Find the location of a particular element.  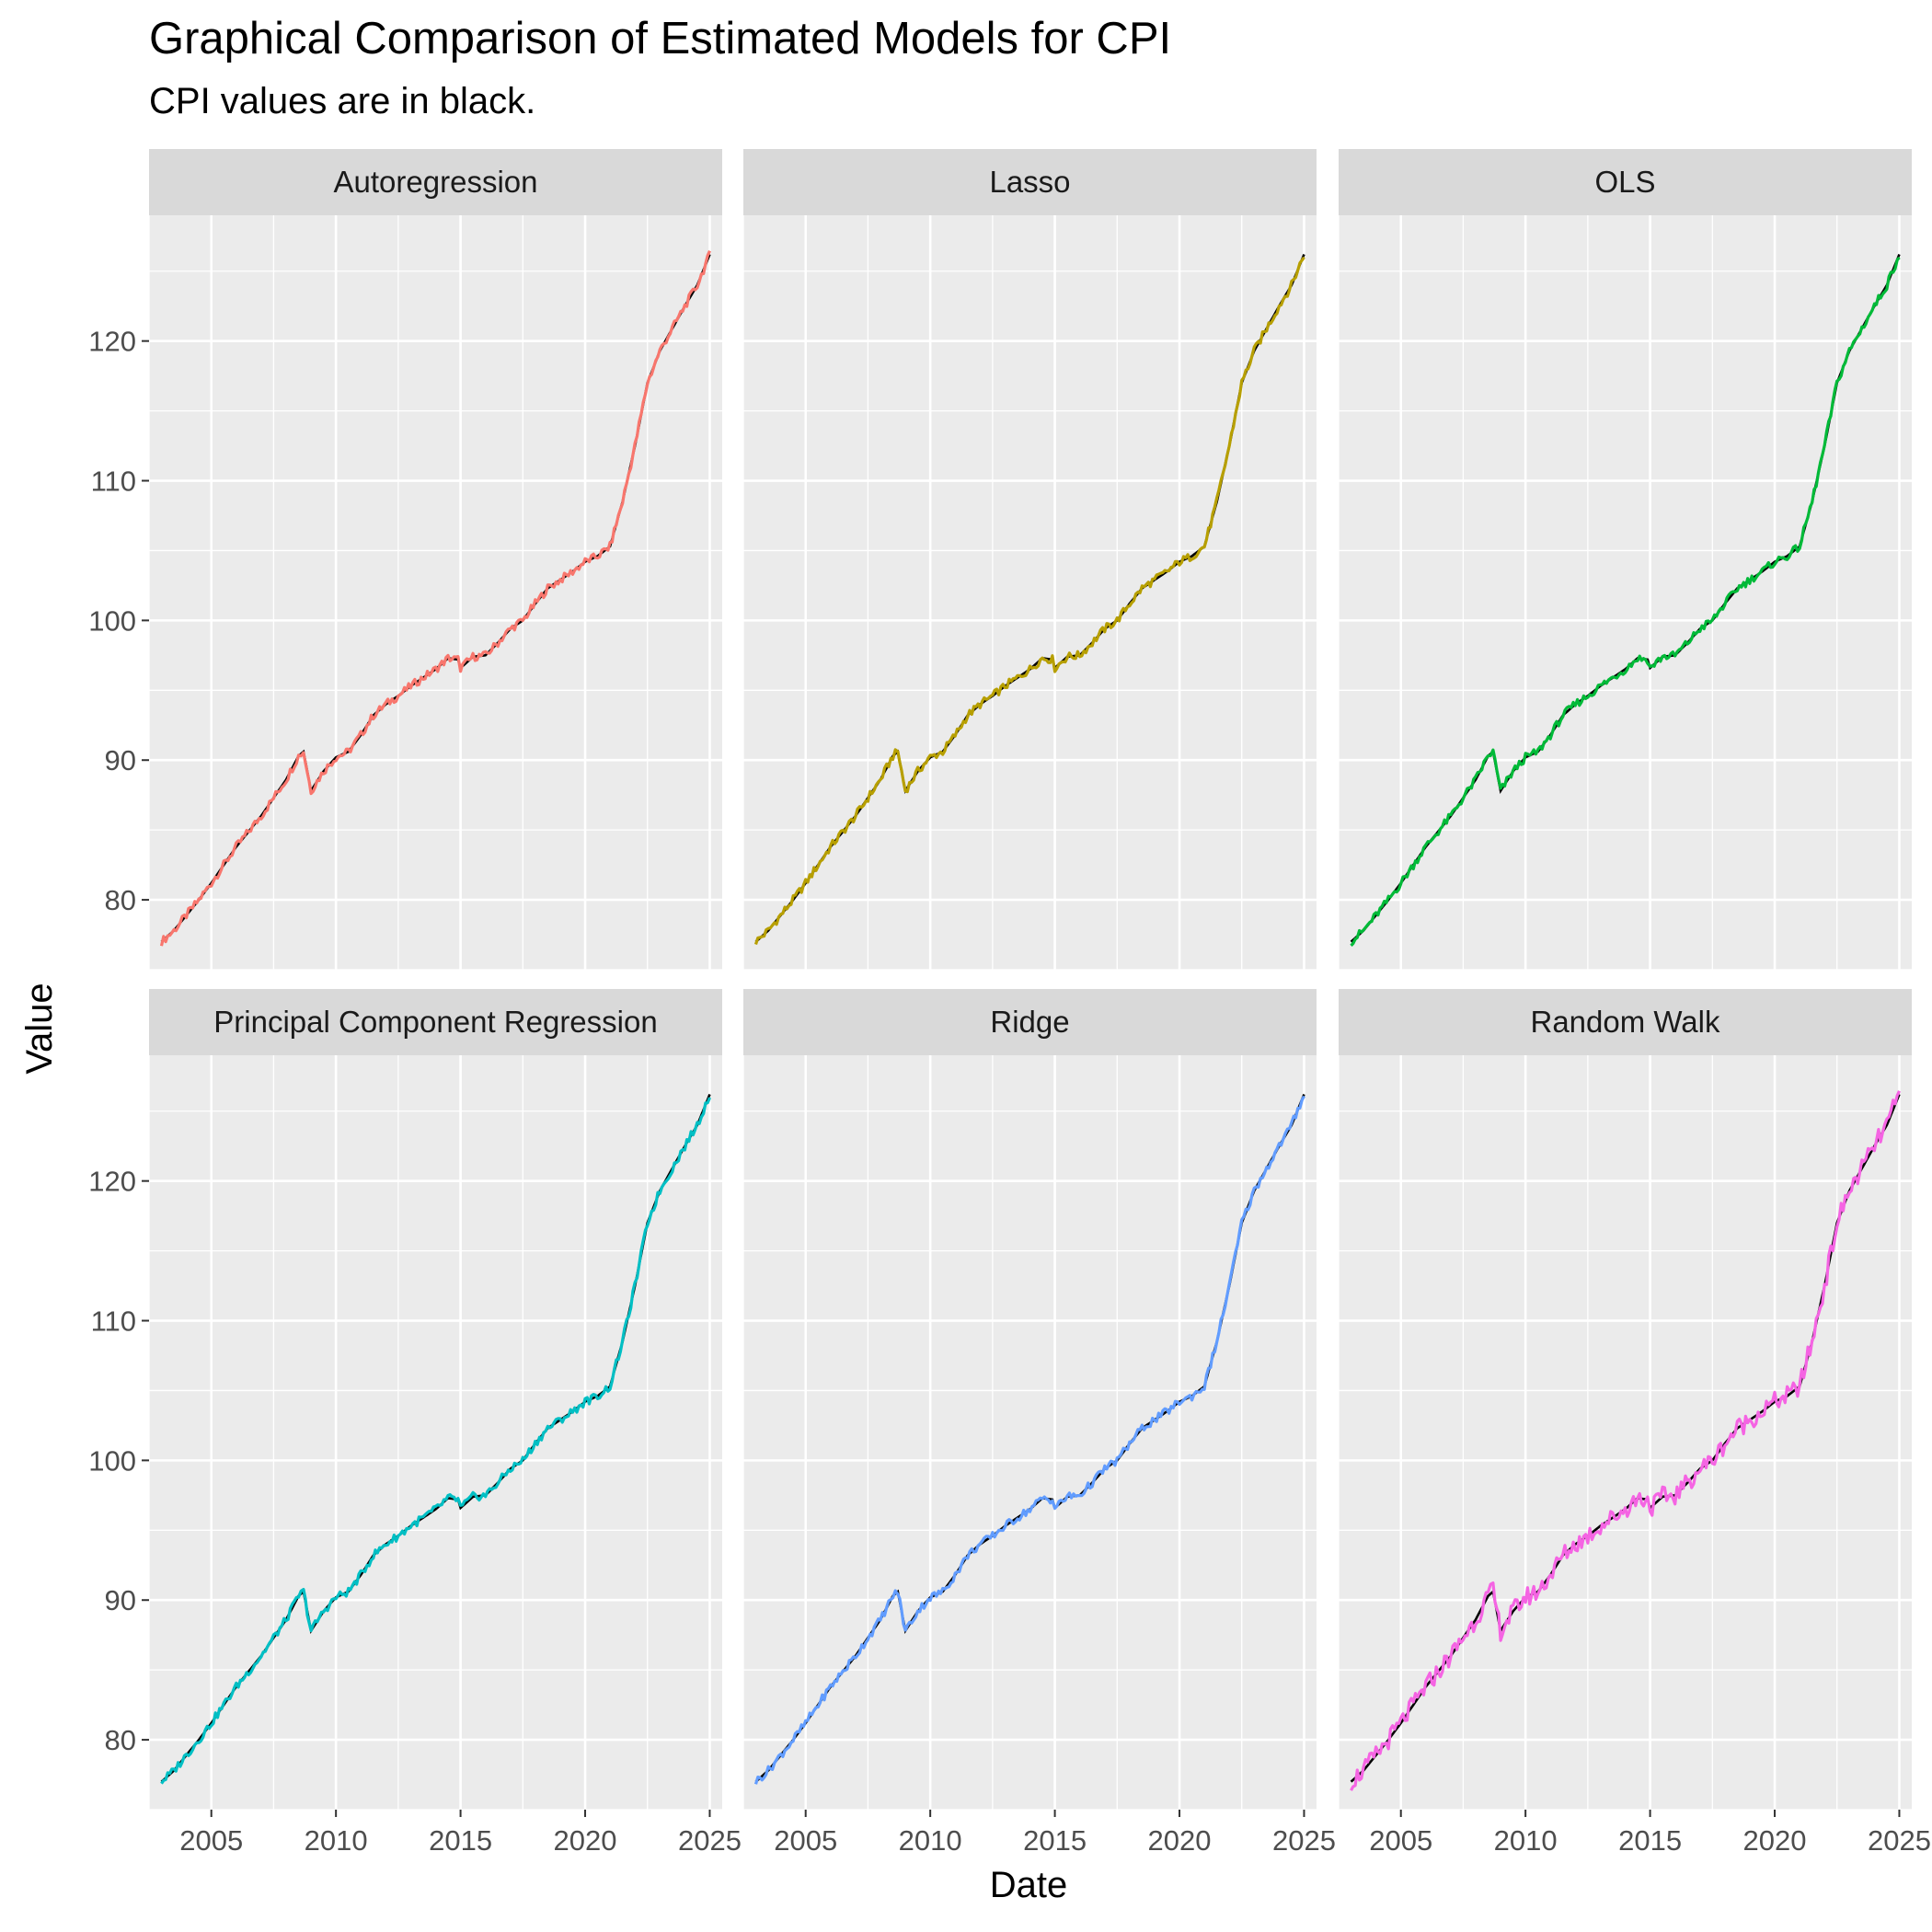

facet-strip-label: Ridge is located at coordinates (1029, 1022).